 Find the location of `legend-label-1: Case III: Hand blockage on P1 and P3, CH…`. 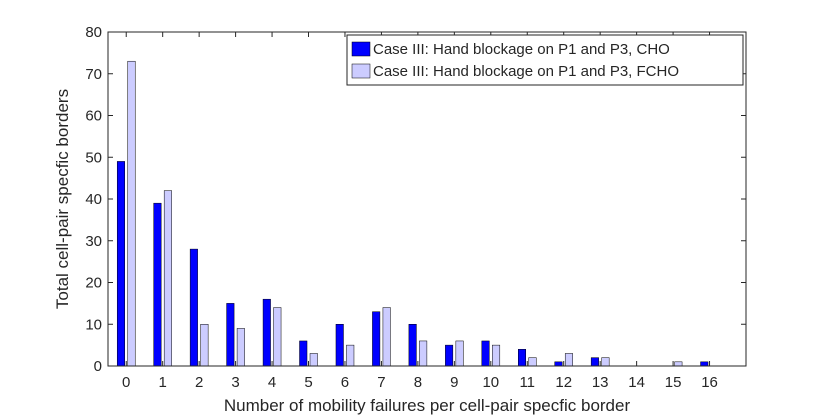

legend-label-1: Case III: Hand blockage on P1 and P3, CH… is located at coordinates (521, 49).